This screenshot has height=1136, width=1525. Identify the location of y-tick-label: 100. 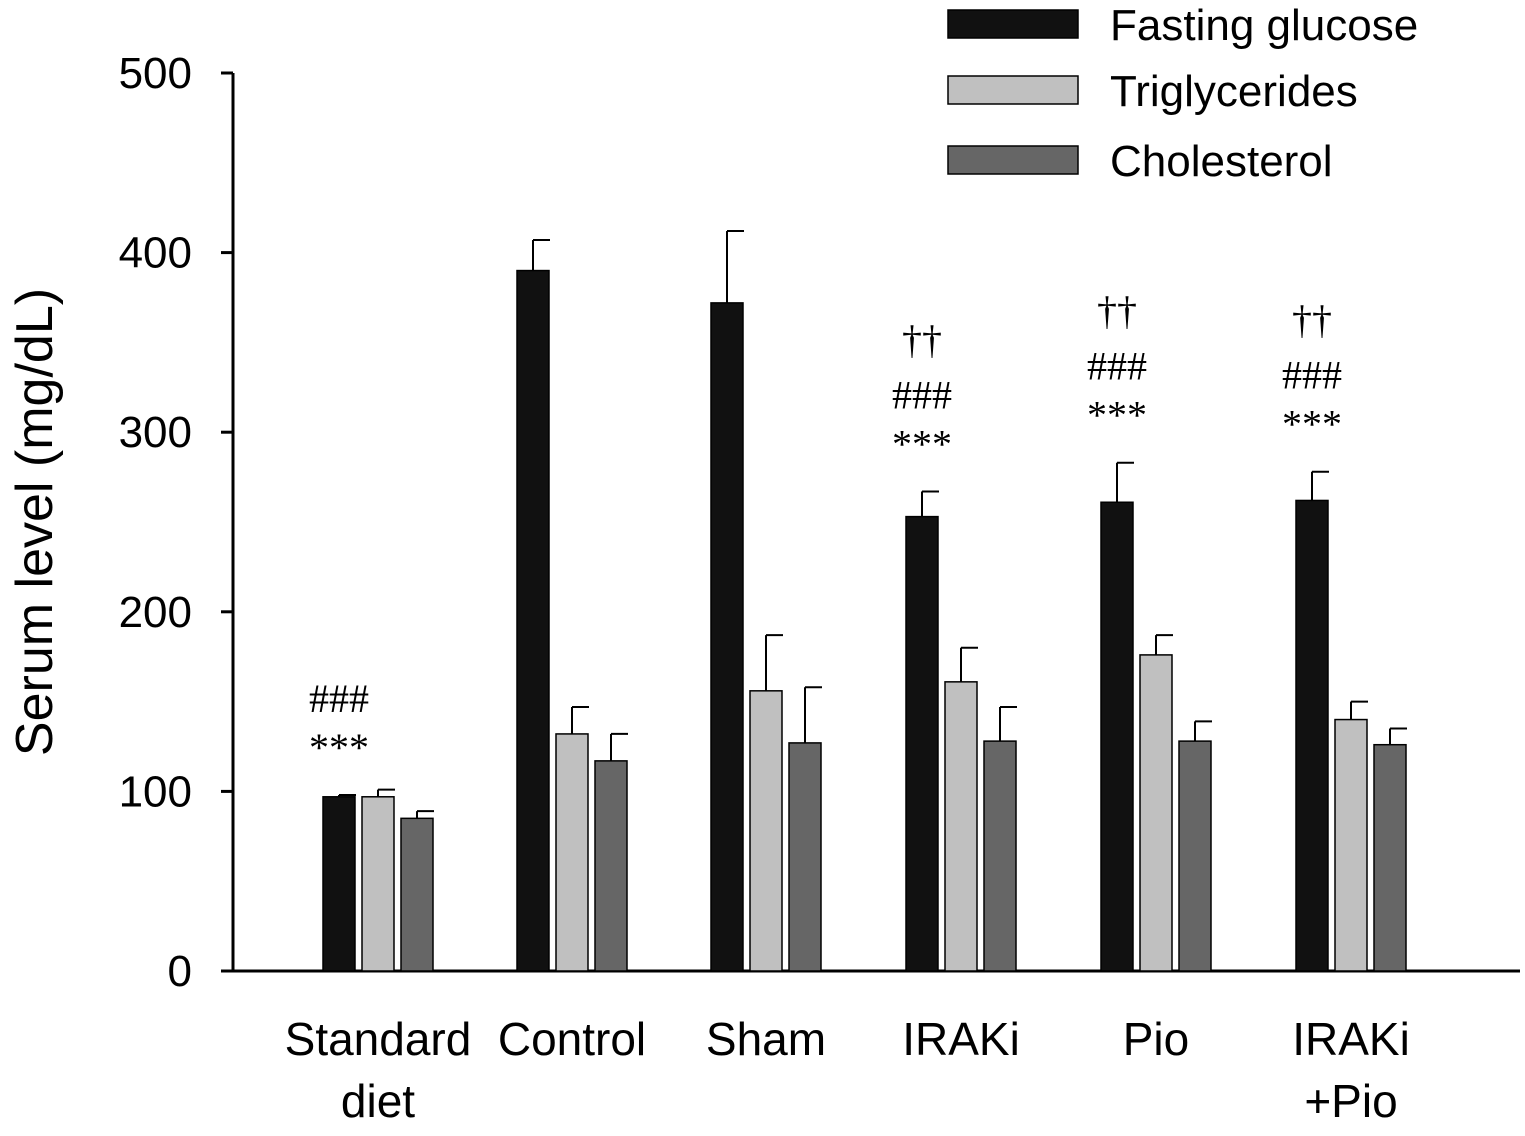
(155, 791).